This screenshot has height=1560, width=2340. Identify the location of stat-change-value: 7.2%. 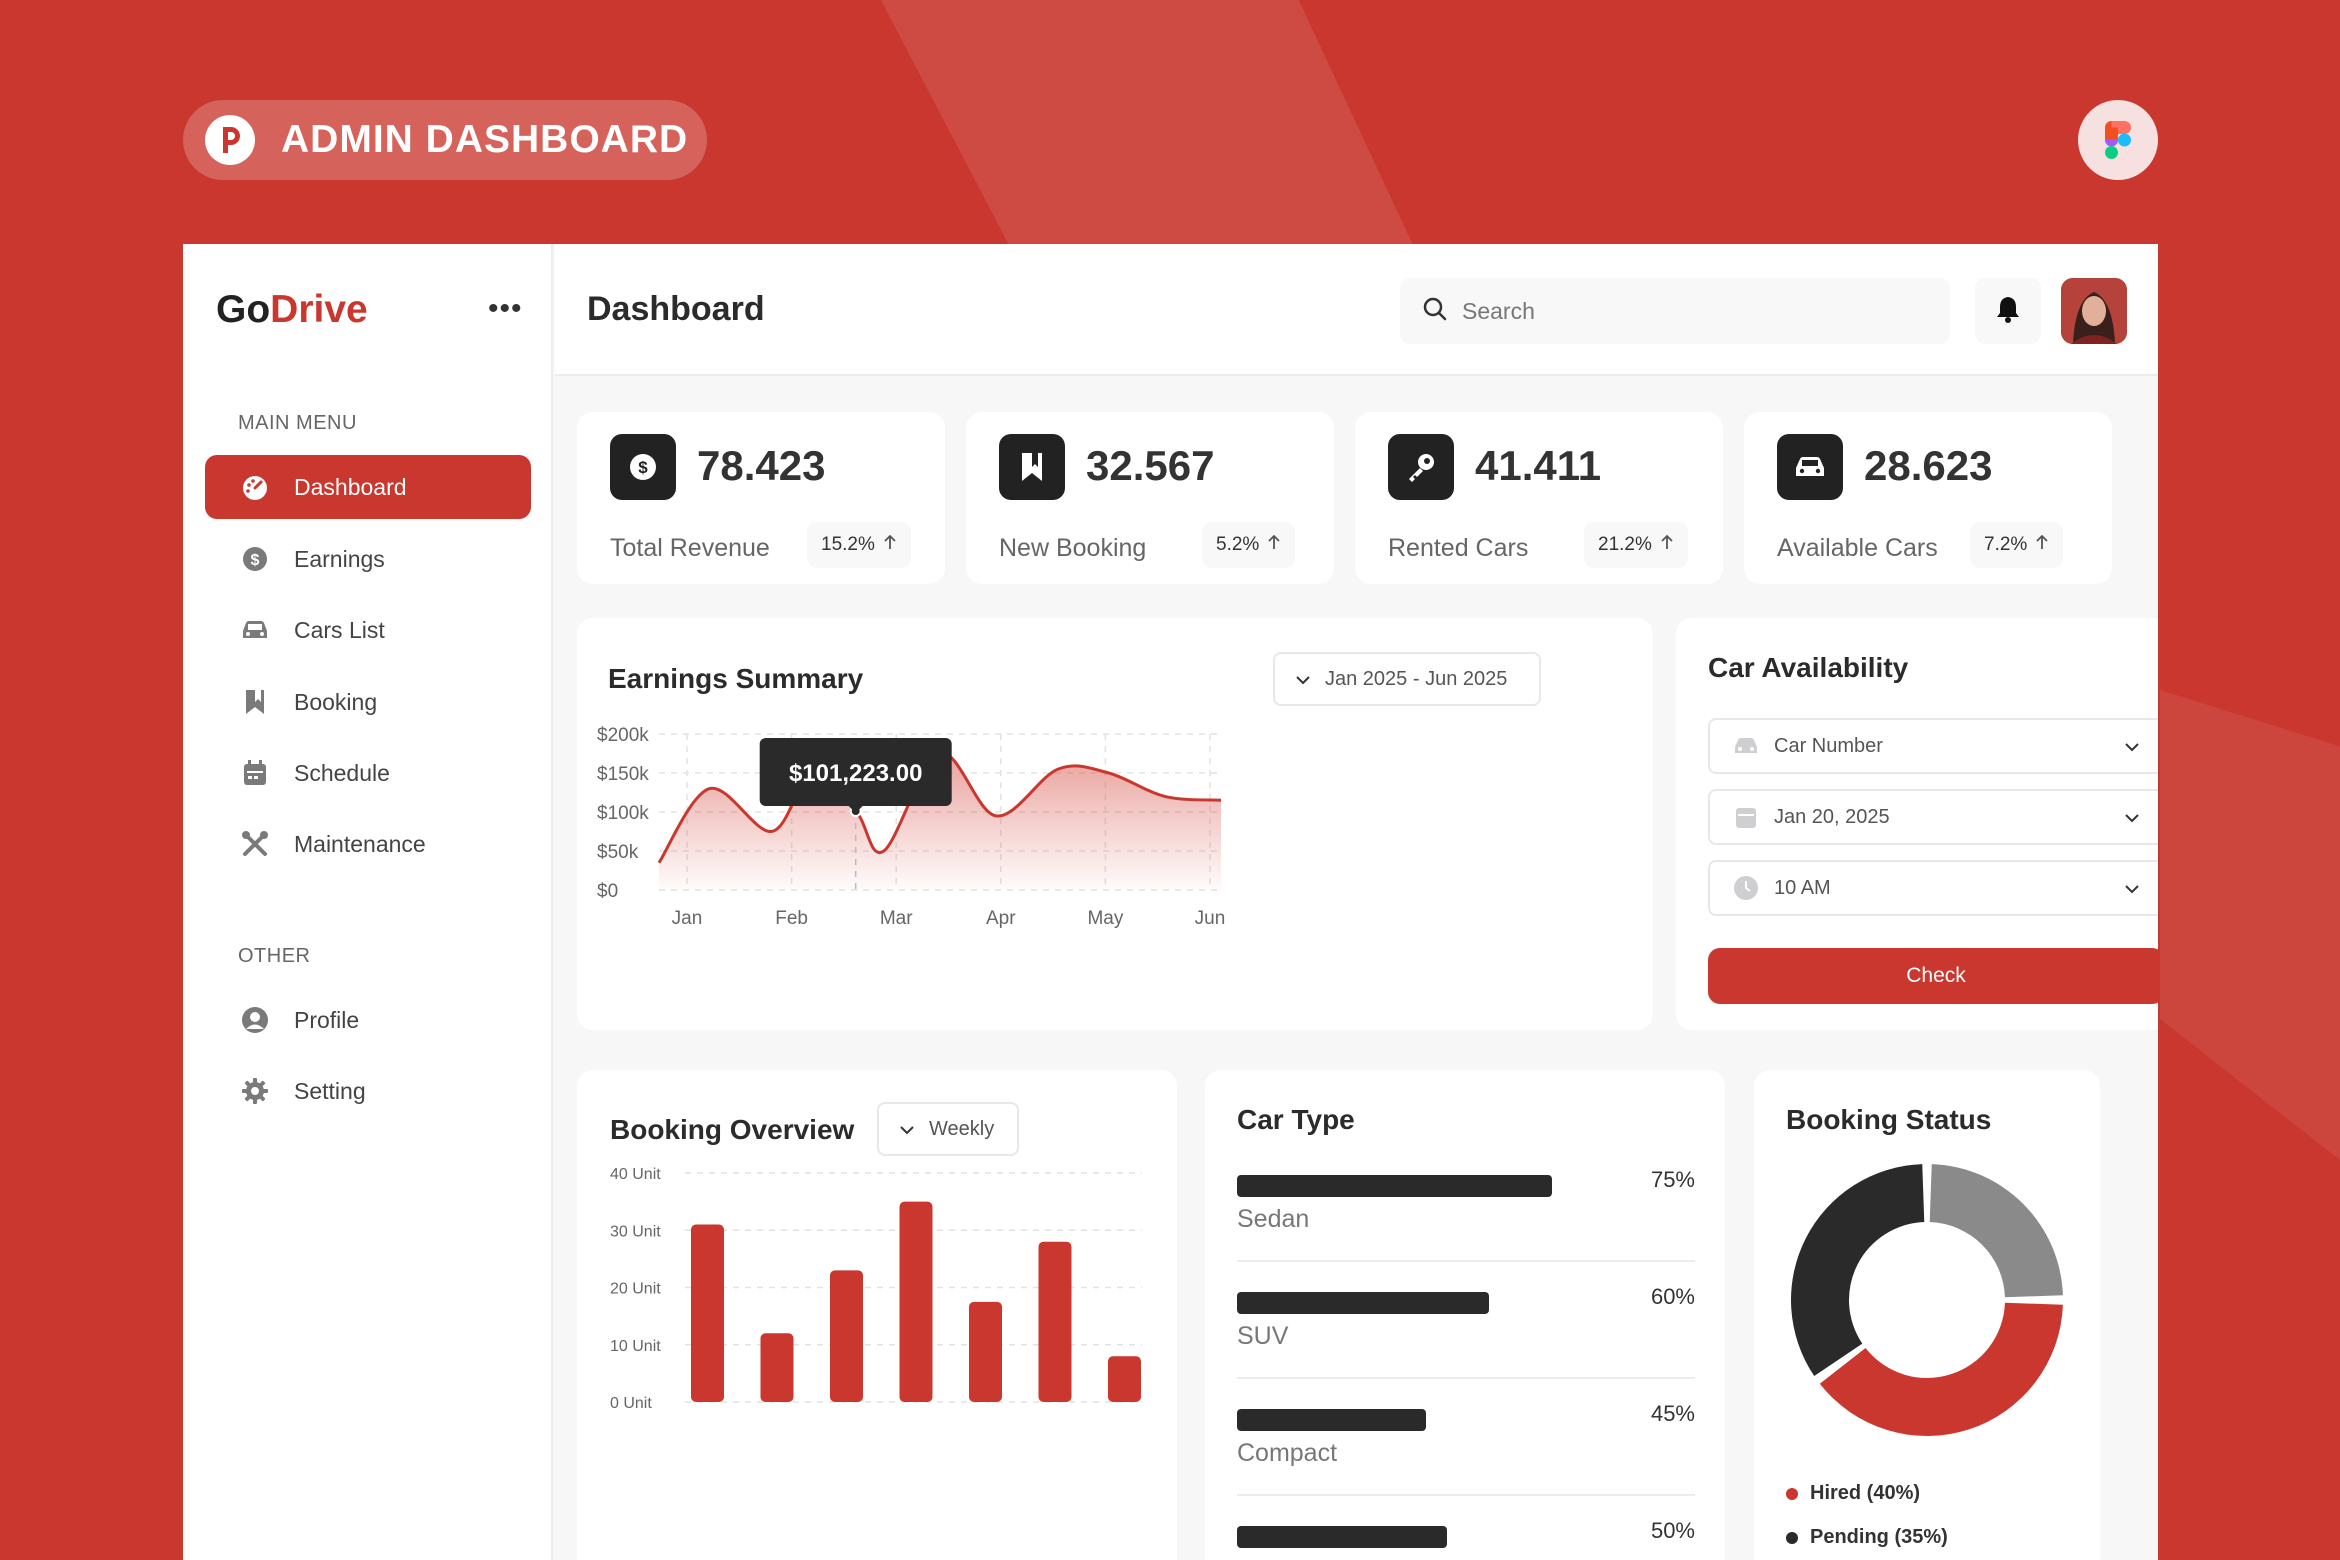
(2006, 544).